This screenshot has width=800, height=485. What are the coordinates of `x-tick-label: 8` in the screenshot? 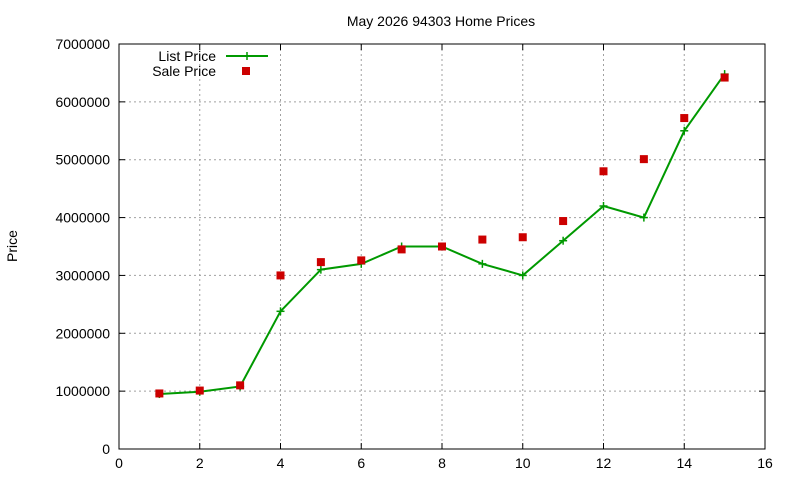 It's located at (442, 463).